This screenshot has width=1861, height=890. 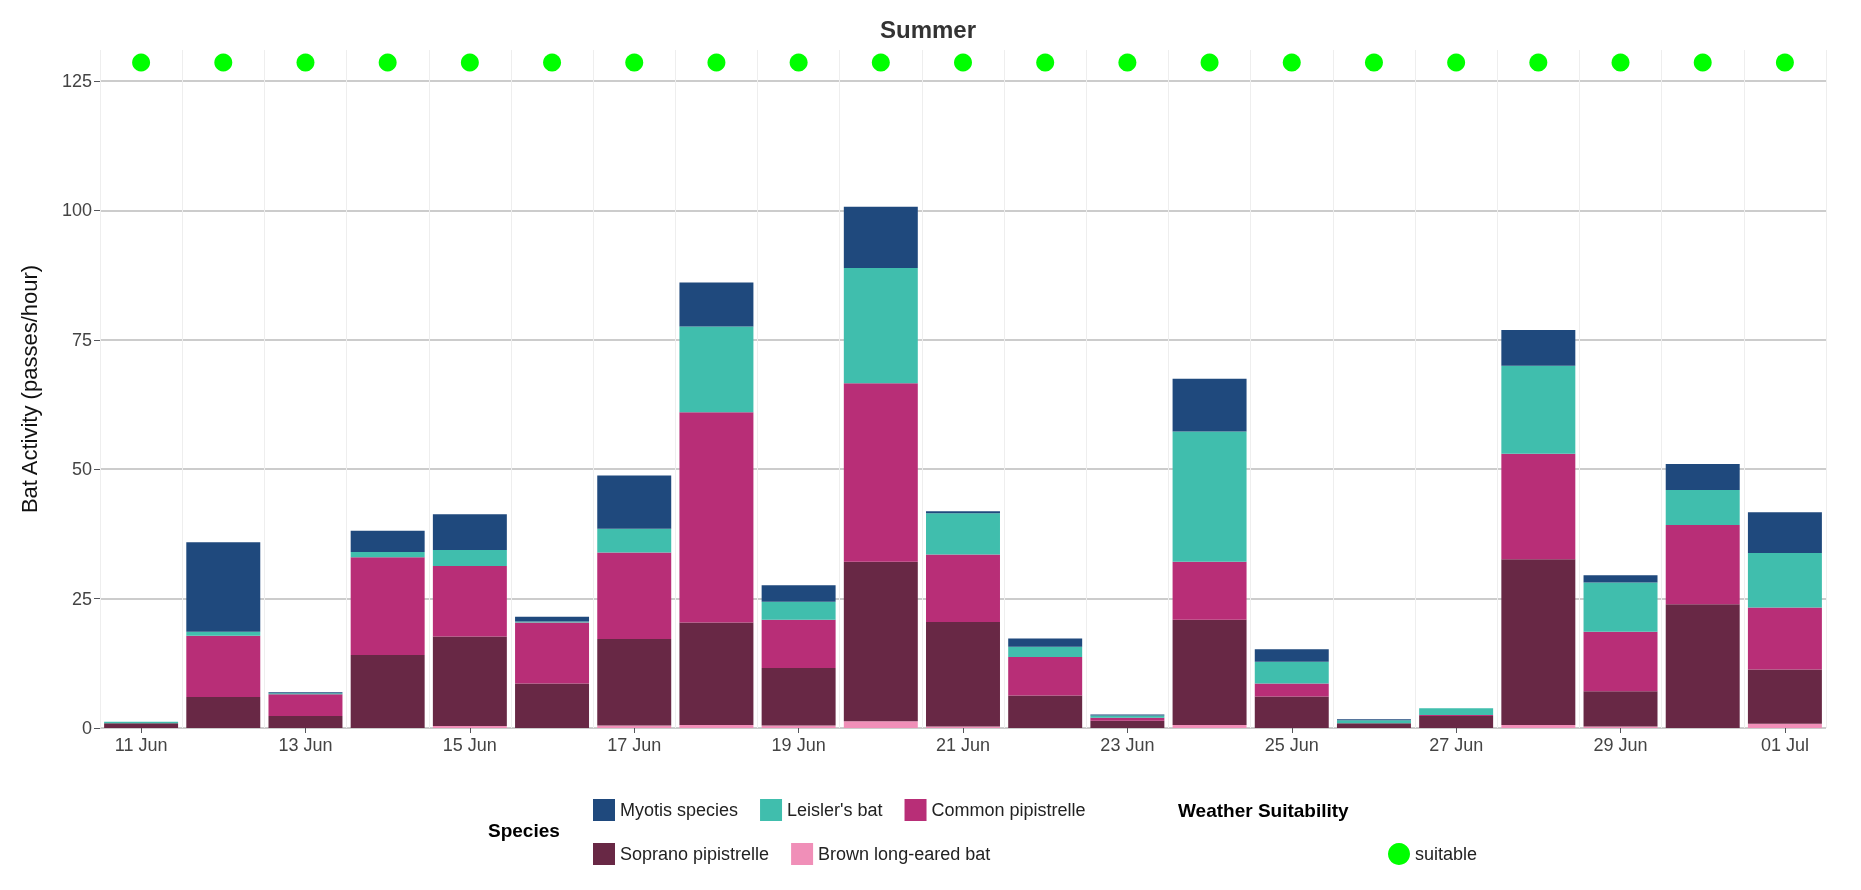 What do you see at coordinates (1127, 745) in the screenshot?
I see `x-tick-label: 23 Jun` at bounding box center [1127, 745].